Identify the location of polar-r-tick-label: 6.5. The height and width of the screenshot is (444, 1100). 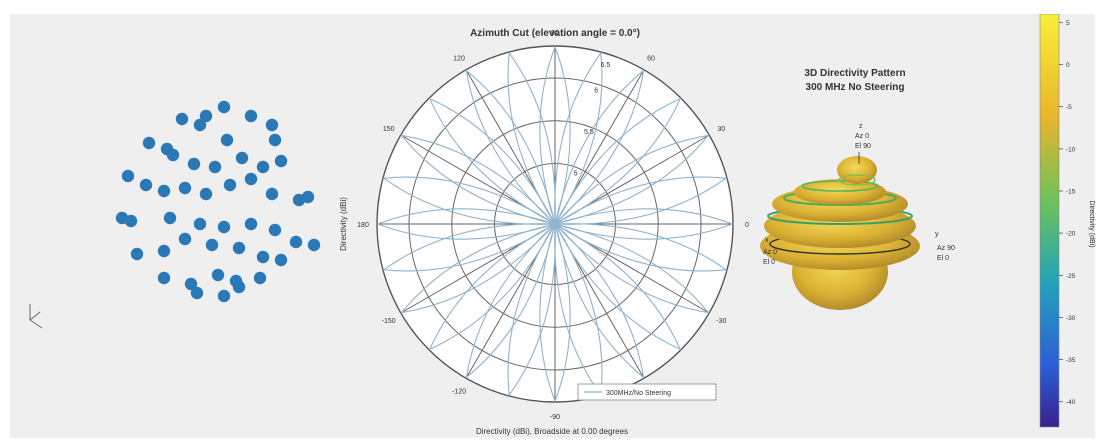
(606, 65).